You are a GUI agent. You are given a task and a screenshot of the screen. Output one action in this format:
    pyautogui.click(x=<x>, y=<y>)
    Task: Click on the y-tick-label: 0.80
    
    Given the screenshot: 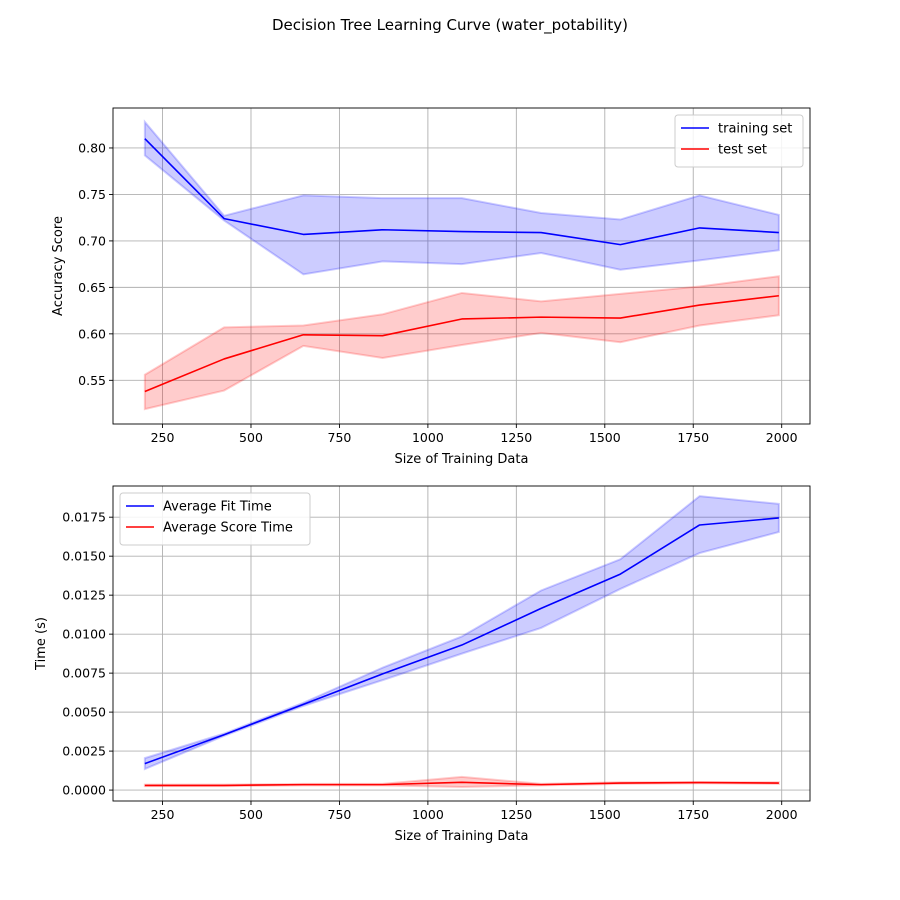 What is the action you would take?
    pyautogui.click(x=92, y=147)
    